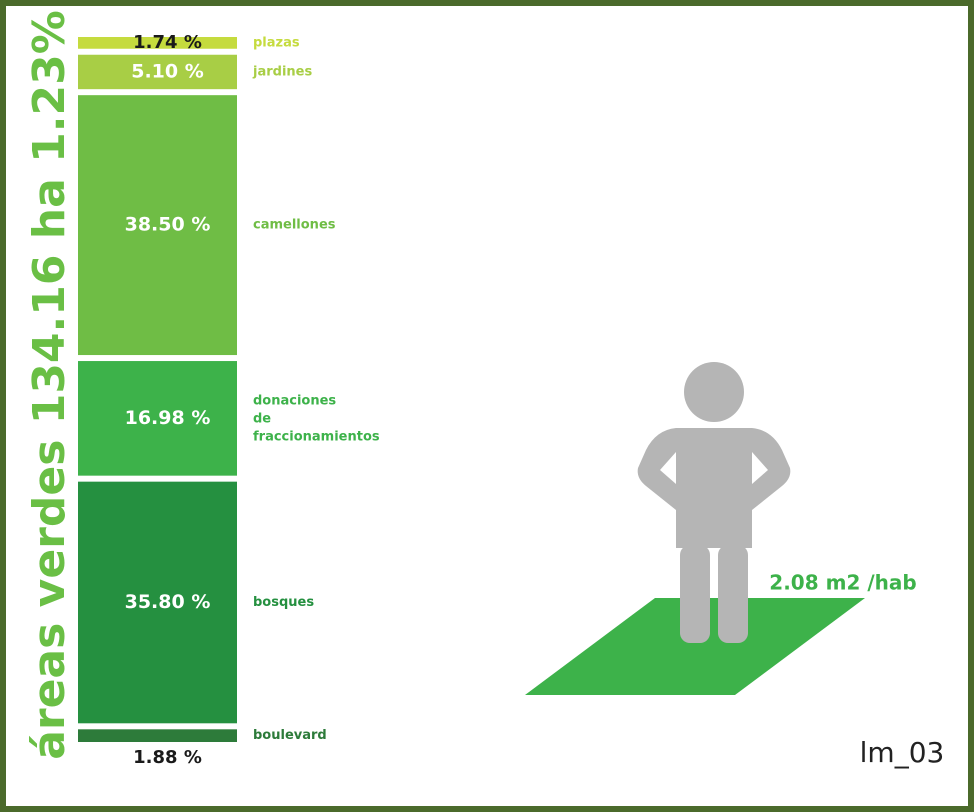 This screenshot has height=812, width=974. What do you see at coordinates (316, 436) in the screenshot?
I see `legend-line: fraccionamientos` at bounding box center [316, 436].